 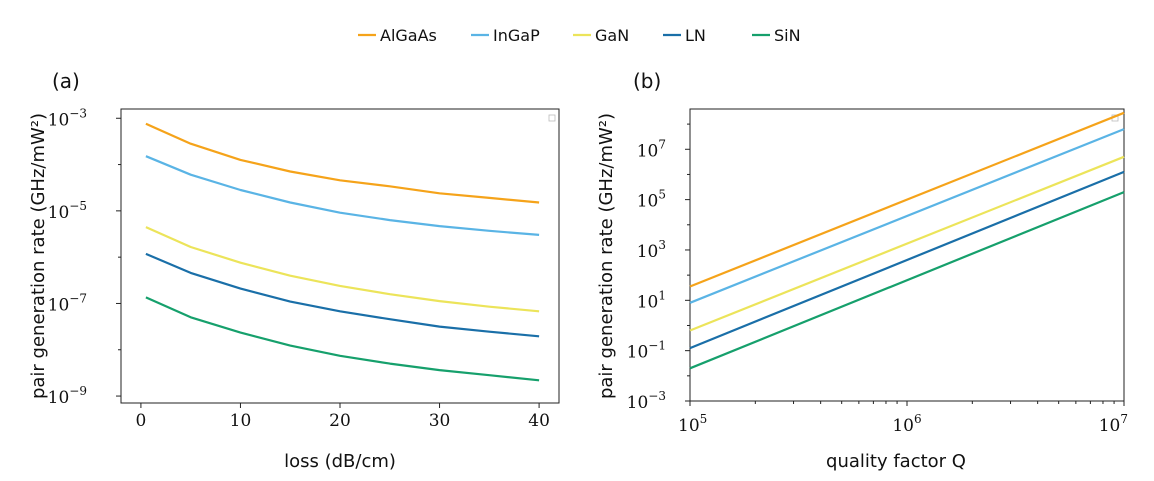 I want to click on a-ytick-label-power: −3, so click(x=78, y=113).